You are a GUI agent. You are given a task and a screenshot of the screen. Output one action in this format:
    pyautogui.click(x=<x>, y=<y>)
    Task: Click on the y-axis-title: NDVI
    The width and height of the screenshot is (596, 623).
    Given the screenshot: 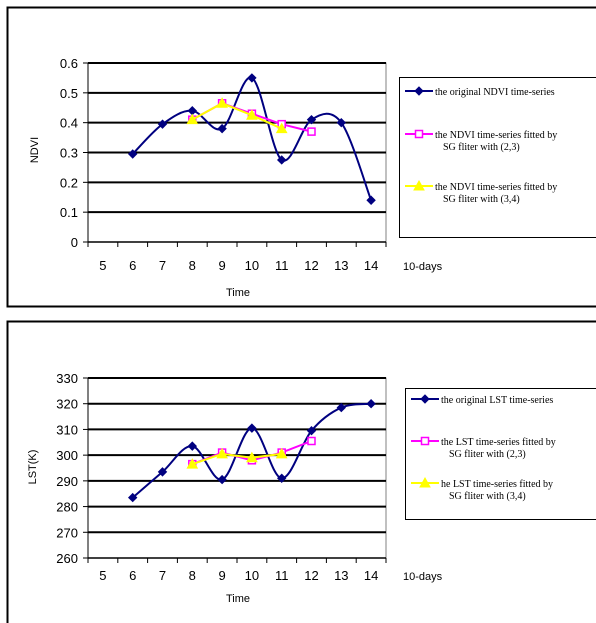 What is the action you would take?
    pyautogui.click(x=35, y=150)
    